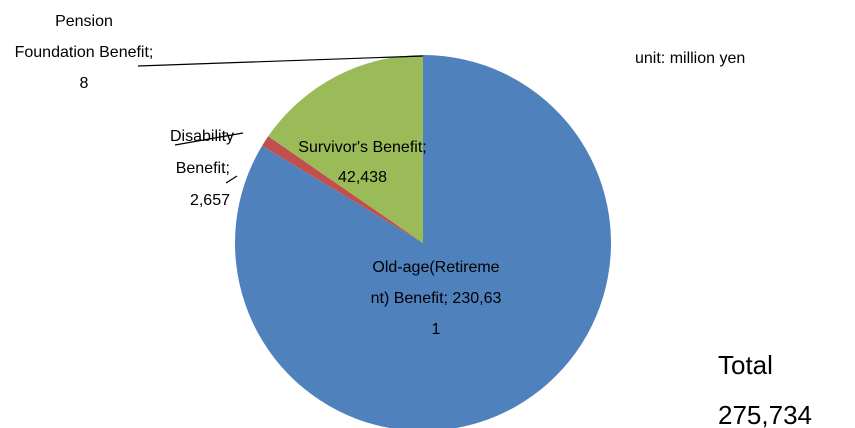 Image resolution: width=855 pixels, height=428 pixels. I want to click on data-label: Disability Benefit; 2,657, so click(202, 168).